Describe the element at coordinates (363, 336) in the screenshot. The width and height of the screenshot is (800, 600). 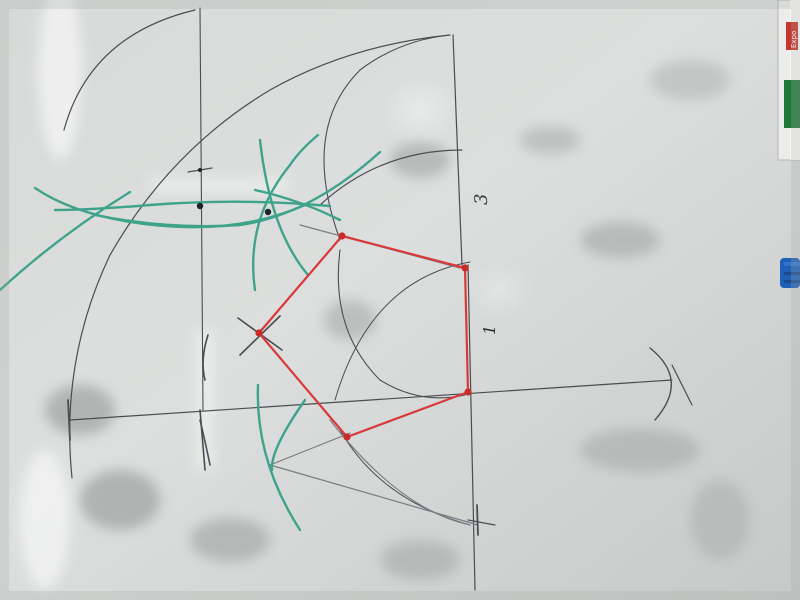
I see `red-pentagon` at that location.